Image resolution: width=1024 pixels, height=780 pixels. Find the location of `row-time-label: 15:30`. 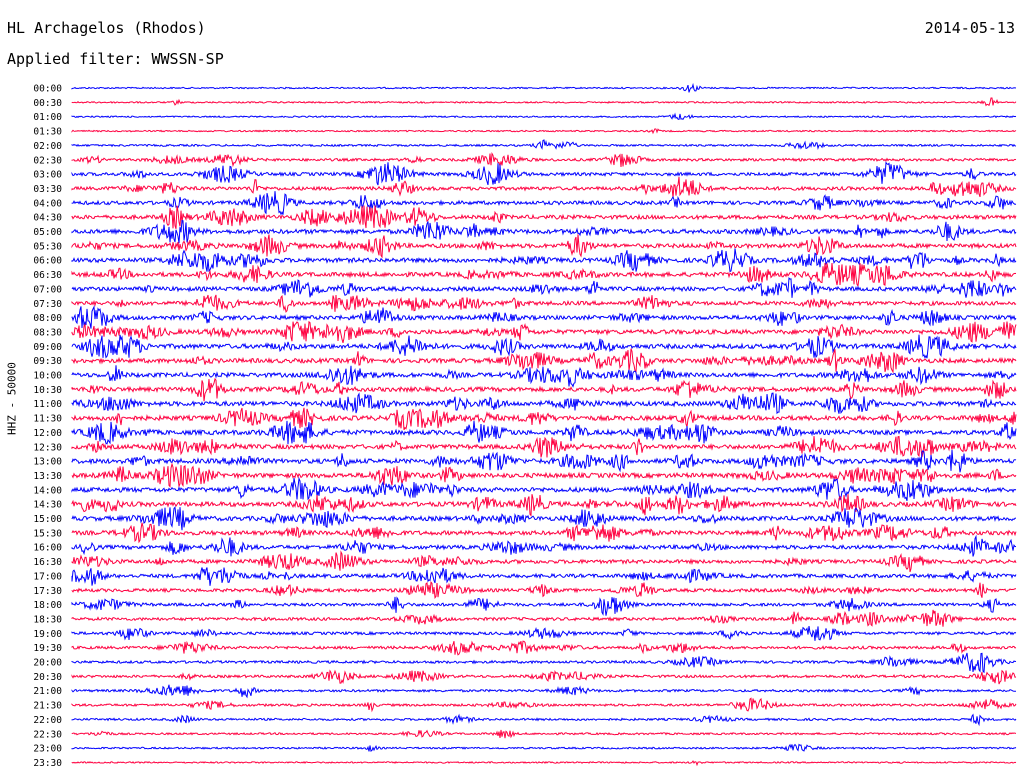

row-time-label: 15:30 is located at coordinates (47, 533).